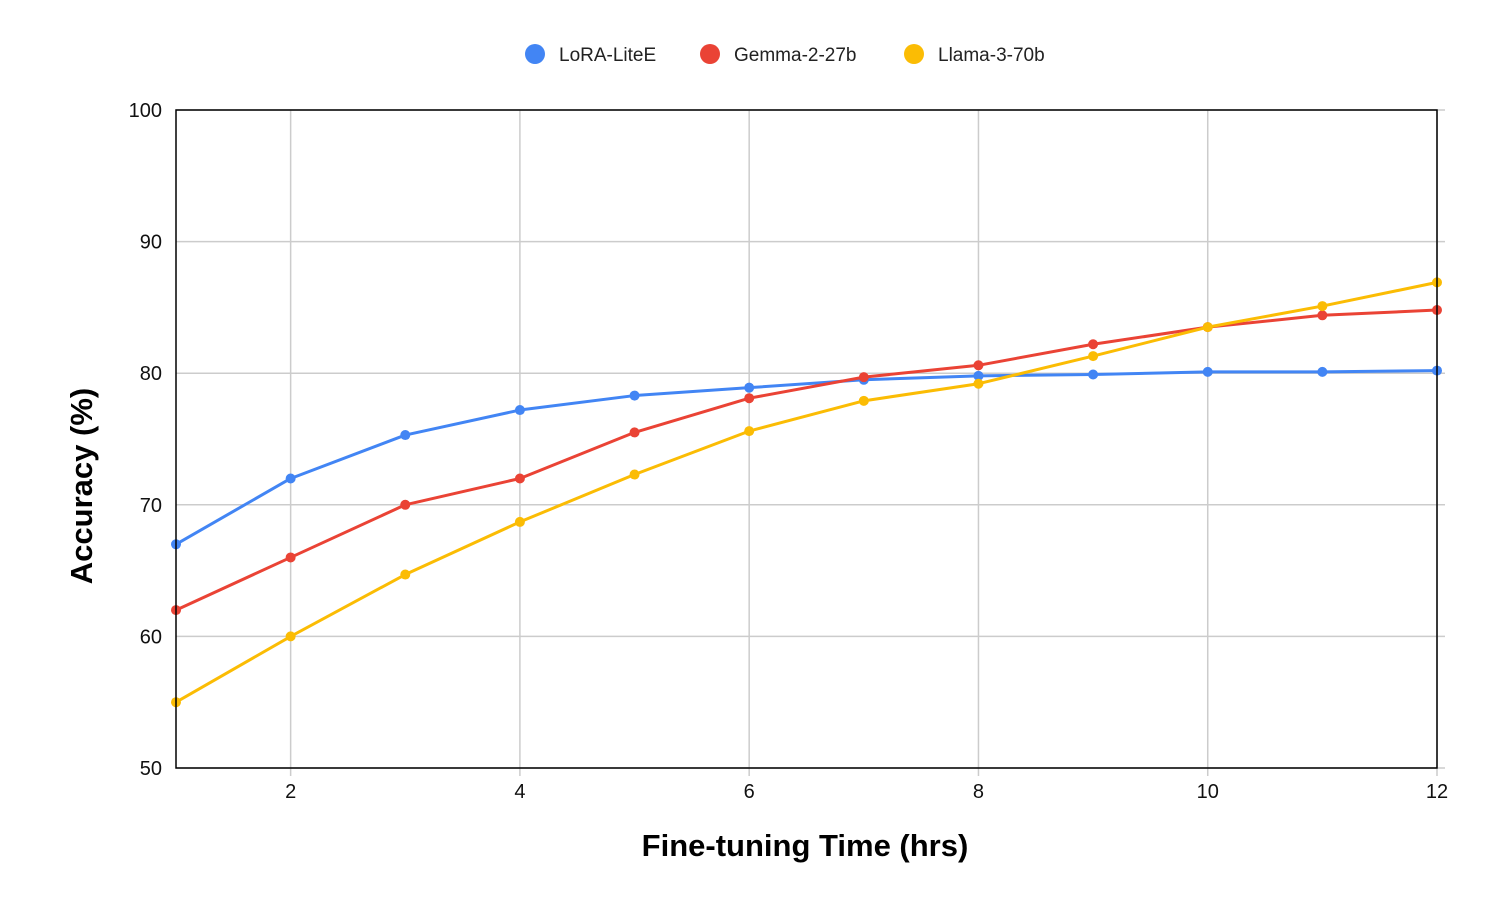 The height and width of the screenshot is (922, 1488). Describe the element at coordinates (1437, 792) in the screenshot. I see `x-tick-label: 12` at that location.